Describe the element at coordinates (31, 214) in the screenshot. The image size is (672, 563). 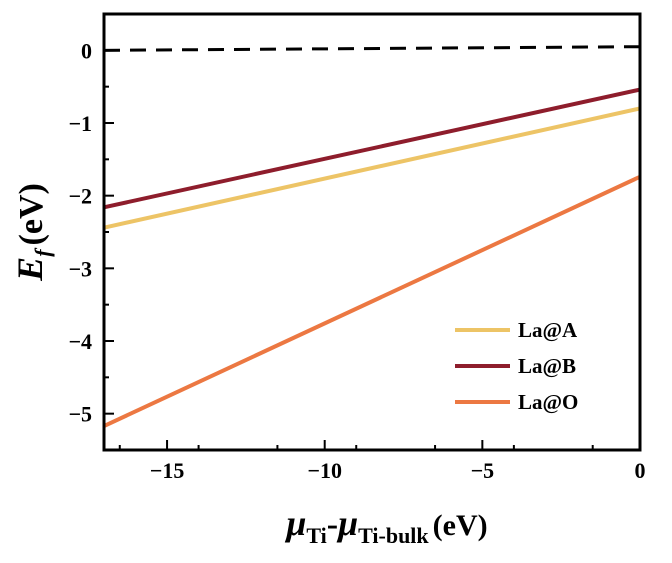
I see `y-axis-unit: (eV)` at that location.